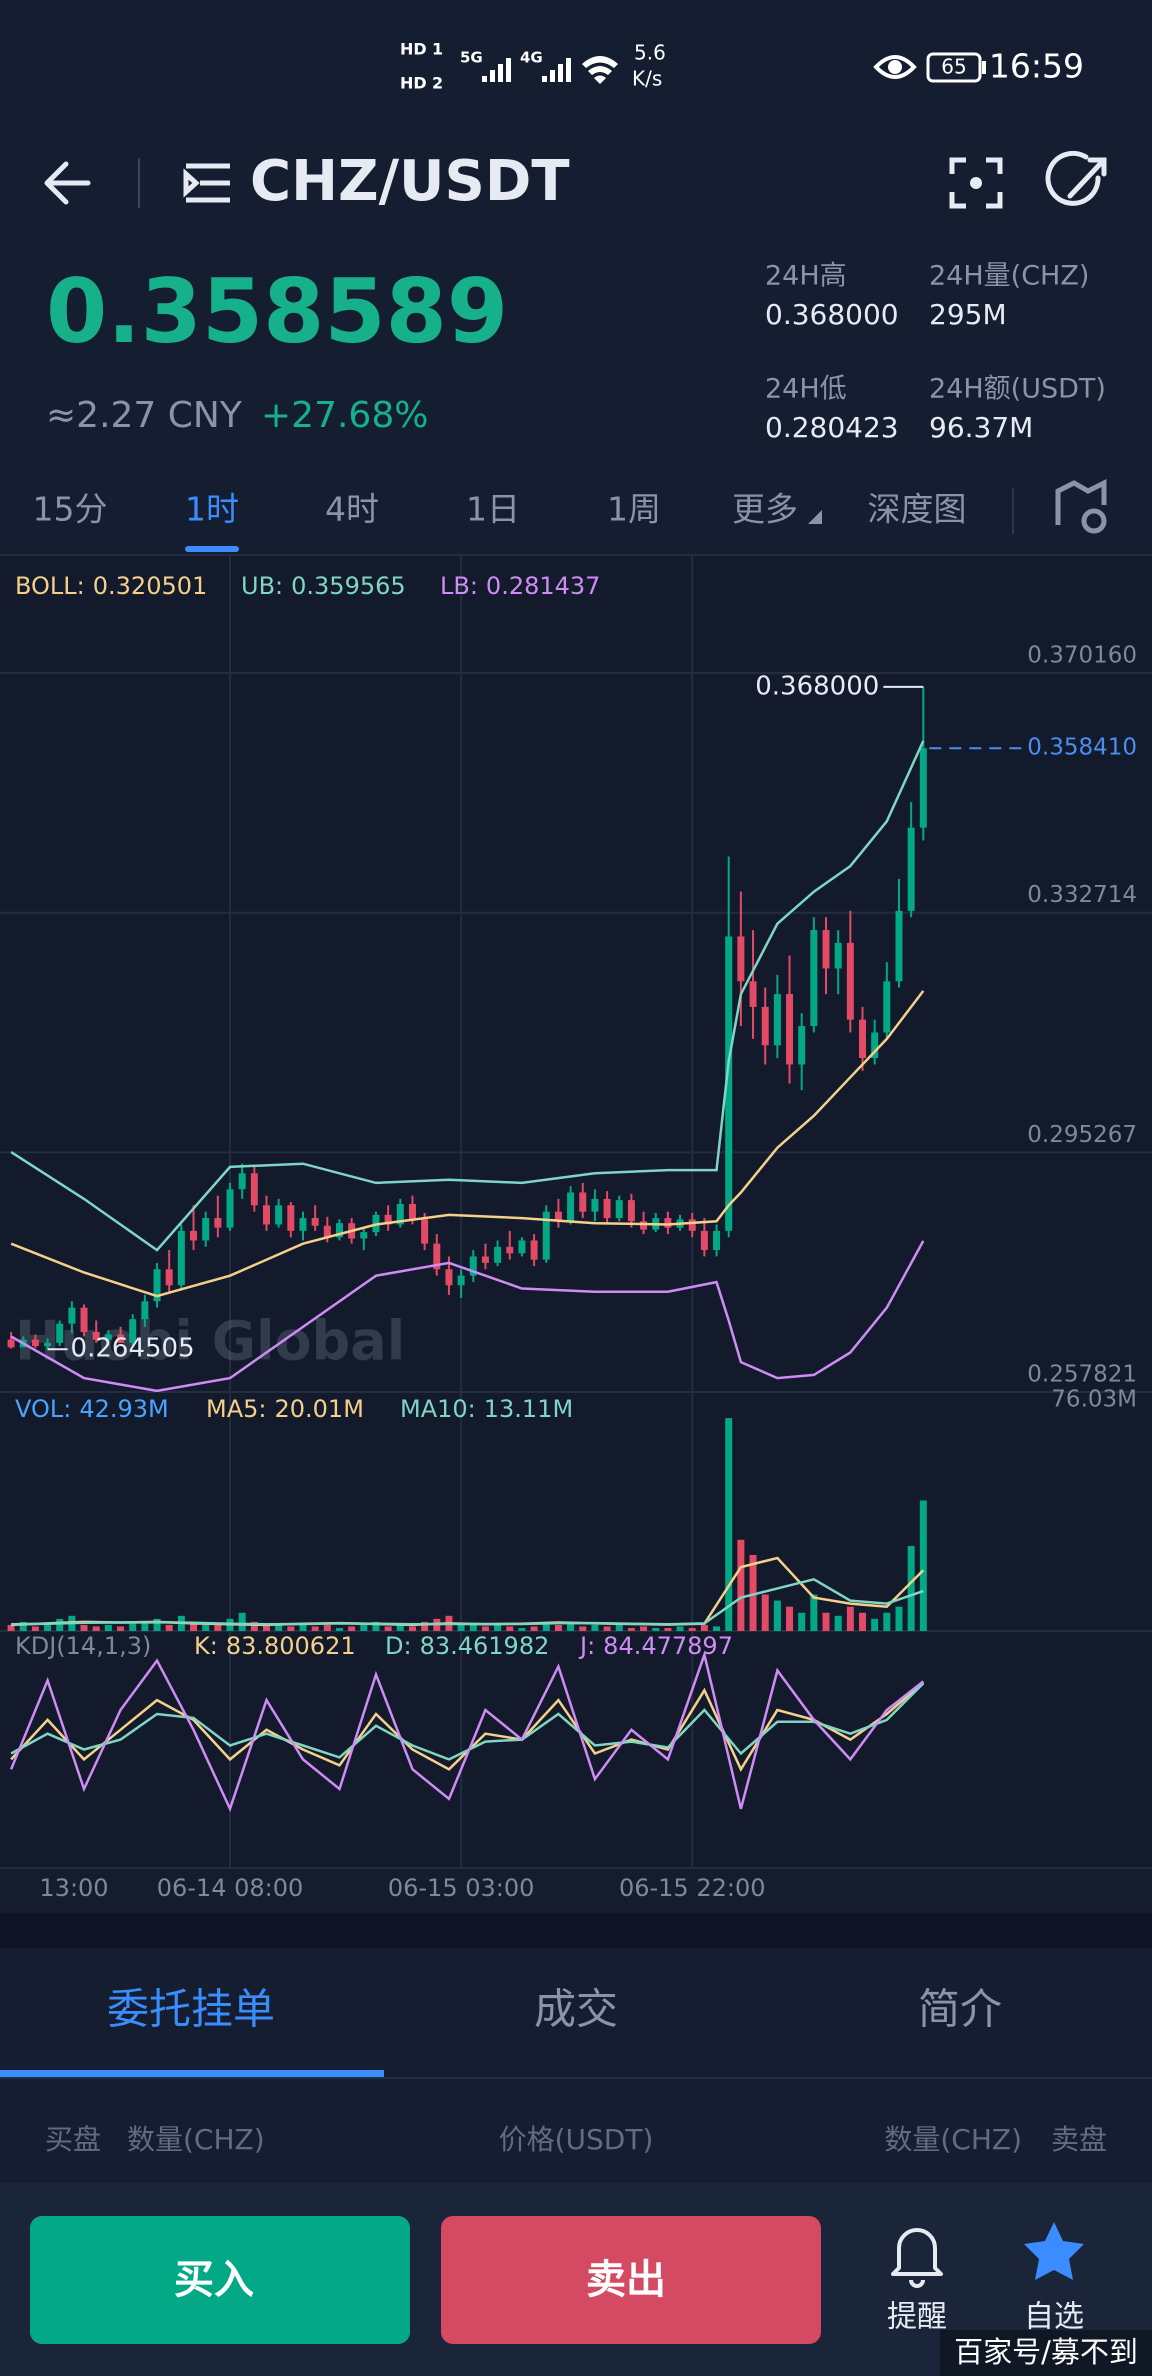 The image size is (1152, 2376). I want to click on bottom-tab: 简介, so click(960, 2009).